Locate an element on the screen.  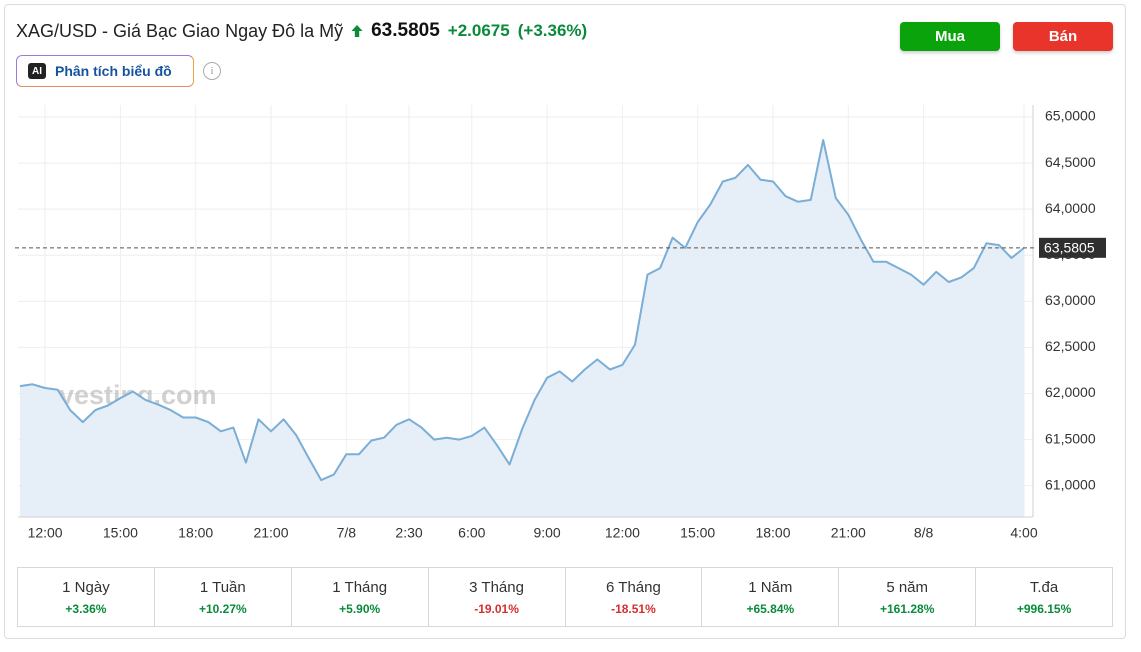
y-tick-label: 64,5000 is located at coordinates (1070, 162).